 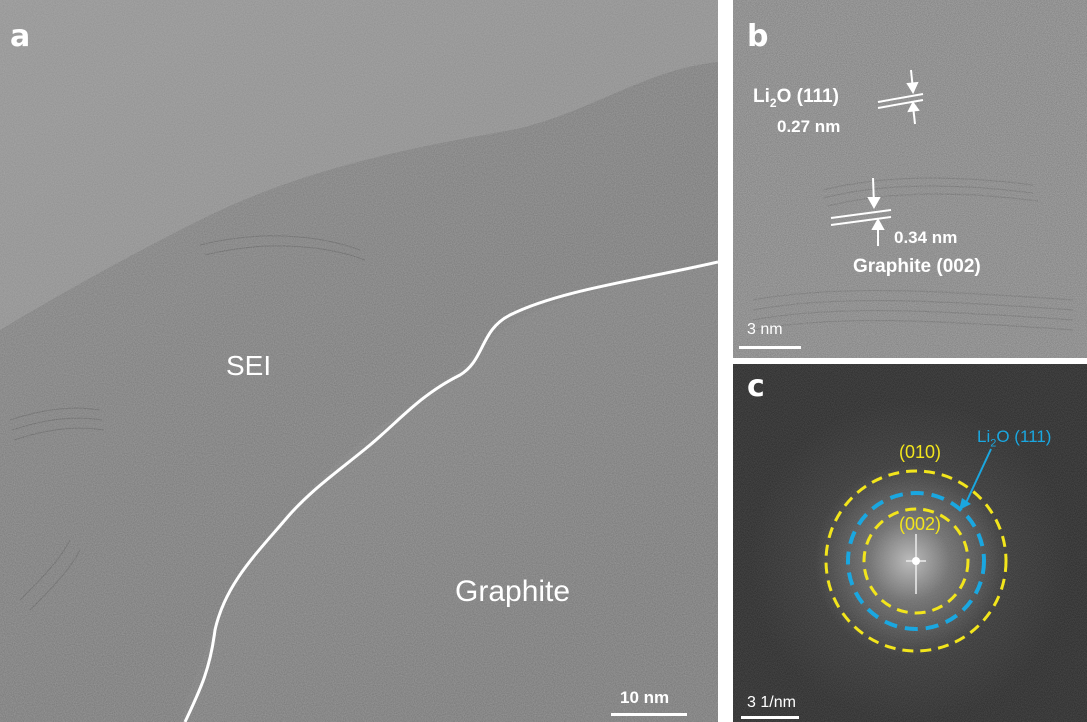 What do you see at coordinates (993, 443) in the screenshot?
I see `li2o-fft-subscript: 2` at bounding box center [993, 443].